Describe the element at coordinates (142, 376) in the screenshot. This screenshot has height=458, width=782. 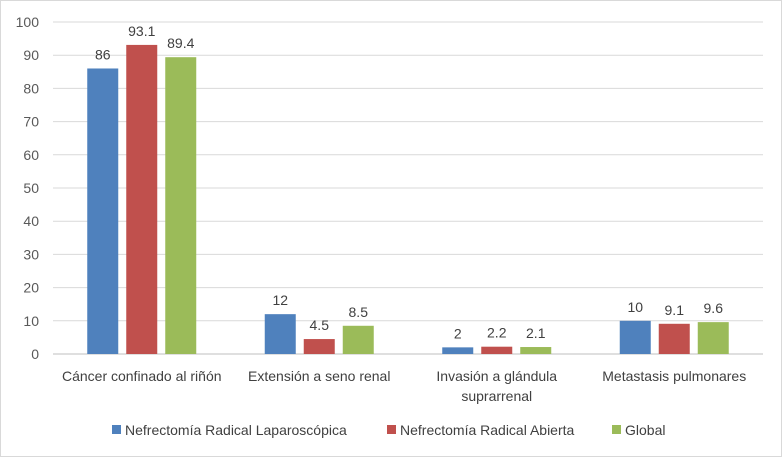
I see `category-label: Cáncer confinado al riñón` at that location.